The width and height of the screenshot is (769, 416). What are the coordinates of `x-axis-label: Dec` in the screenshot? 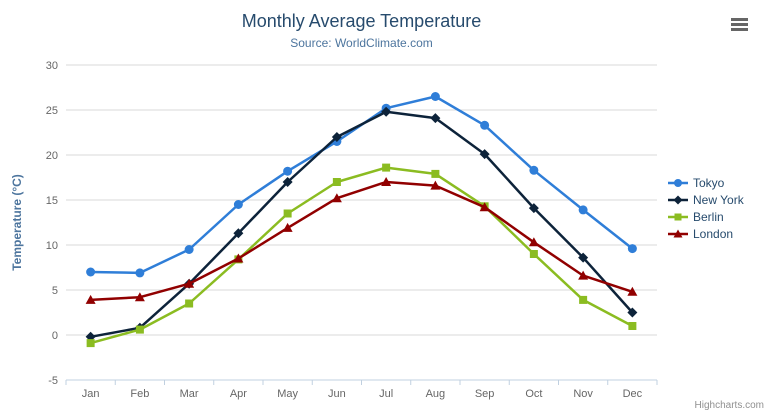 It's located at (633, 394).